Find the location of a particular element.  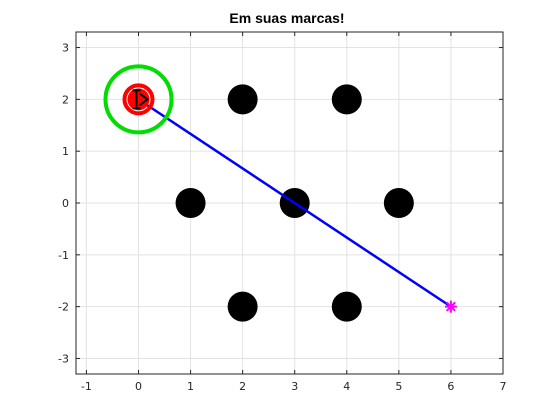

y-tick-label: -2 is located at coordinates (63, 307).